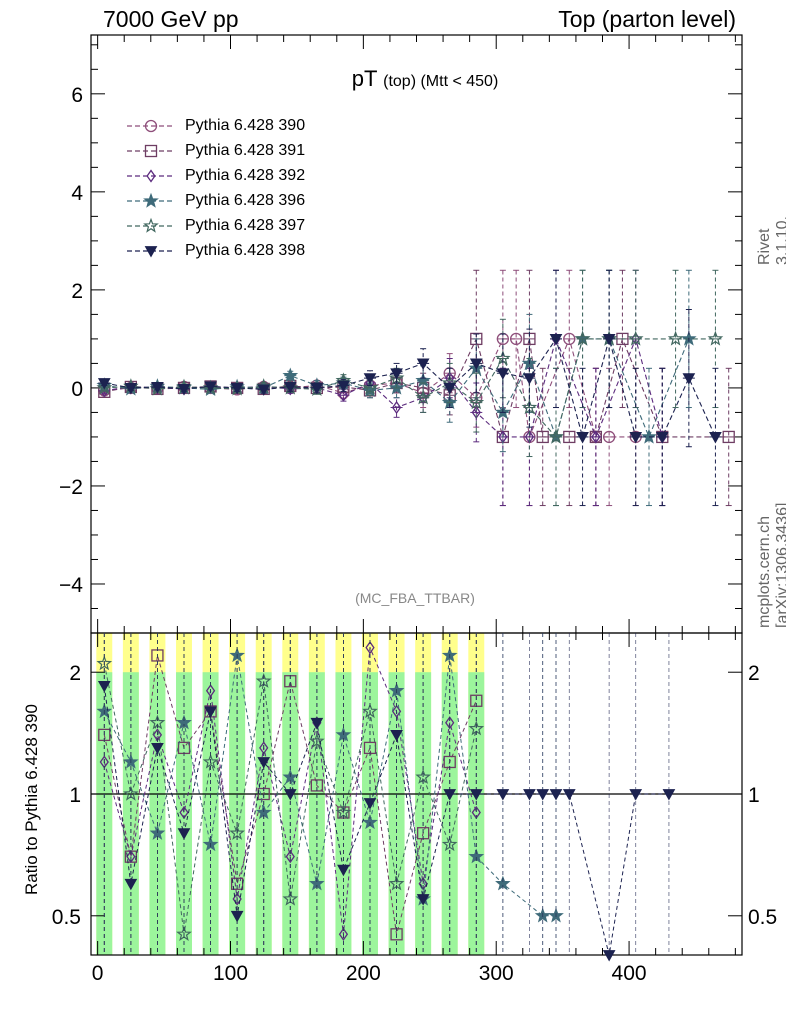 The width and height of the screenshot is (786, 1024). I want to click on legend-label: Pythia 6.428 392, so click(245, 175).